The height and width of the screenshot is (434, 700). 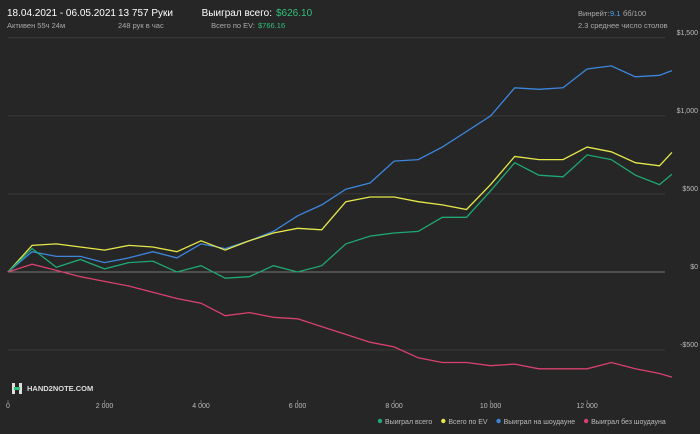 I want to click on hands: 13 757 Руки, so click(x=145, y=13).